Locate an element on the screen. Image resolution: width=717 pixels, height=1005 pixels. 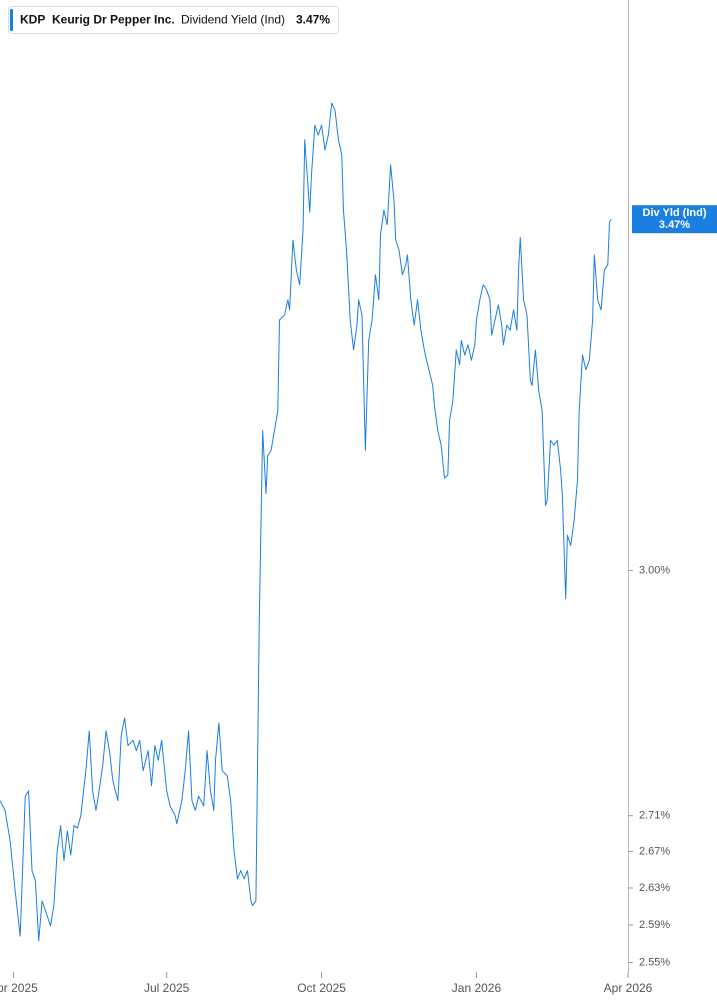
legend-value: 3.47% is located at coordinates (313, 20).